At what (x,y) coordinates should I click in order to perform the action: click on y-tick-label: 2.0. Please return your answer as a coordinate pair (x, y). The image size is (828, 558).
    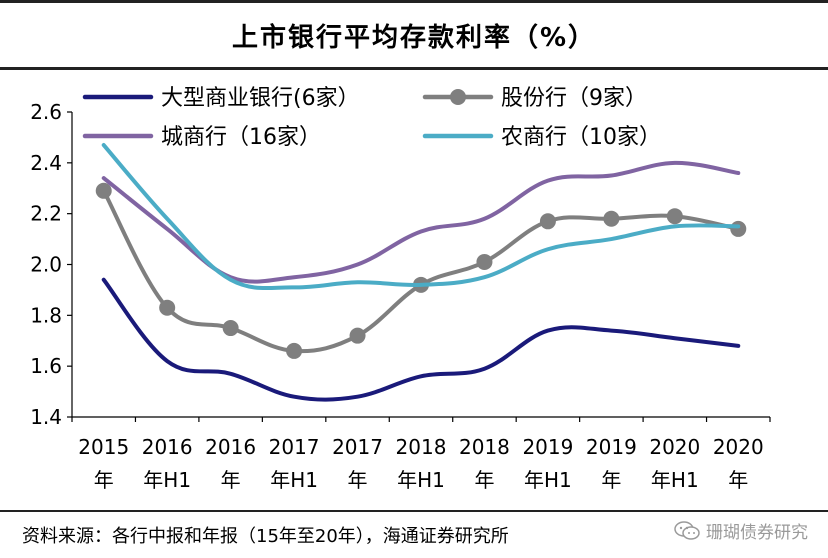
    Looking at the image, I should click on (46, 265).